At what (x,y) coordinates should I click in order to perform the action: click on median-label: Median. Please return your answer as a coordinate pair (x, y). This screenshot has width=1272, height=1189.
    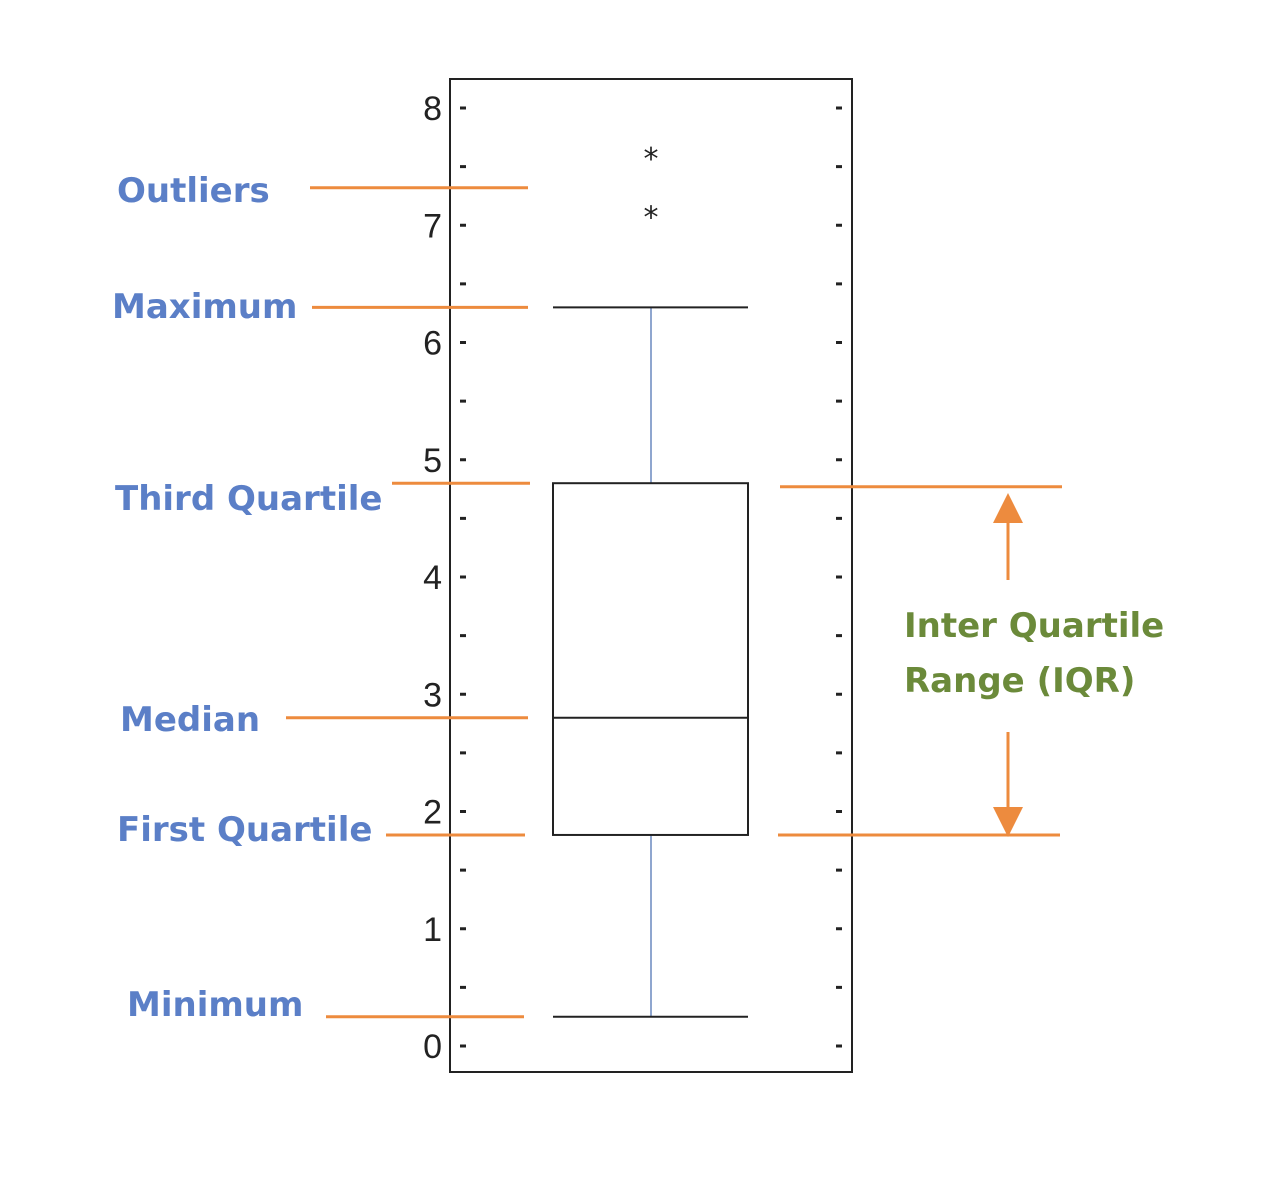
    Looking at the image, I should click on (190, 720).